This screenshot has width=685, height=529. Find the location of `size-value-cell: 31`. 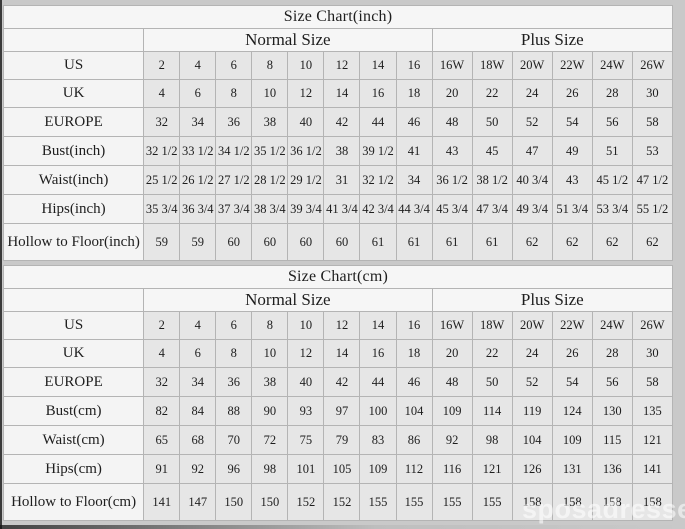

size-value-cell: 31 is located at coordinates (342, 180).